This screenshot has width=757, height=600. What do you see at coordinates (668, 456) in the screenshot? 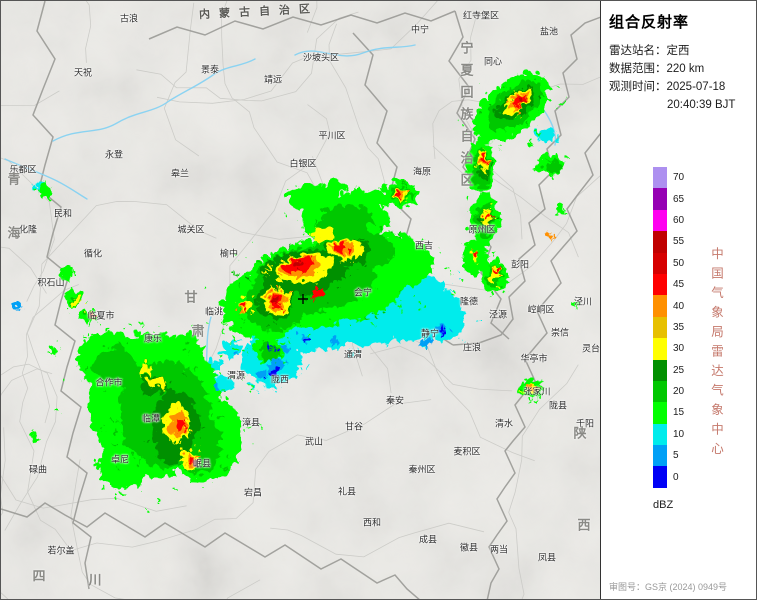
I see `legend-row: 5` at bounding box center [668, 456].